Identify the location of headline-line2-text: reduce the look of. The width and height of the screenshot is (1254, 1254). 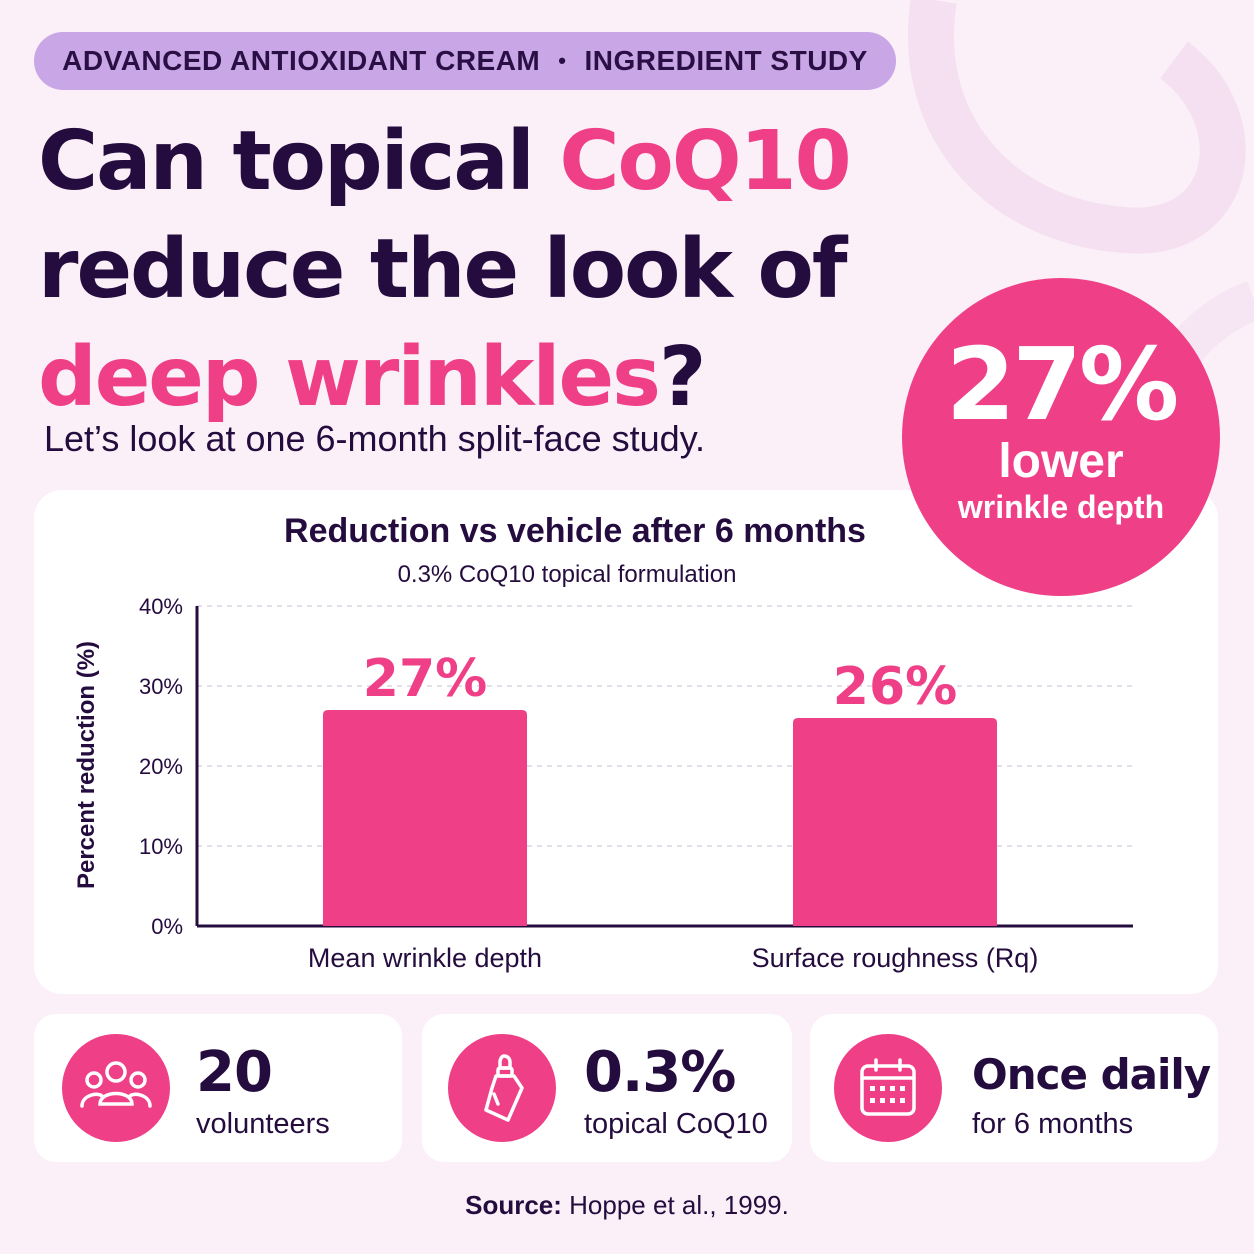
(443, 269).